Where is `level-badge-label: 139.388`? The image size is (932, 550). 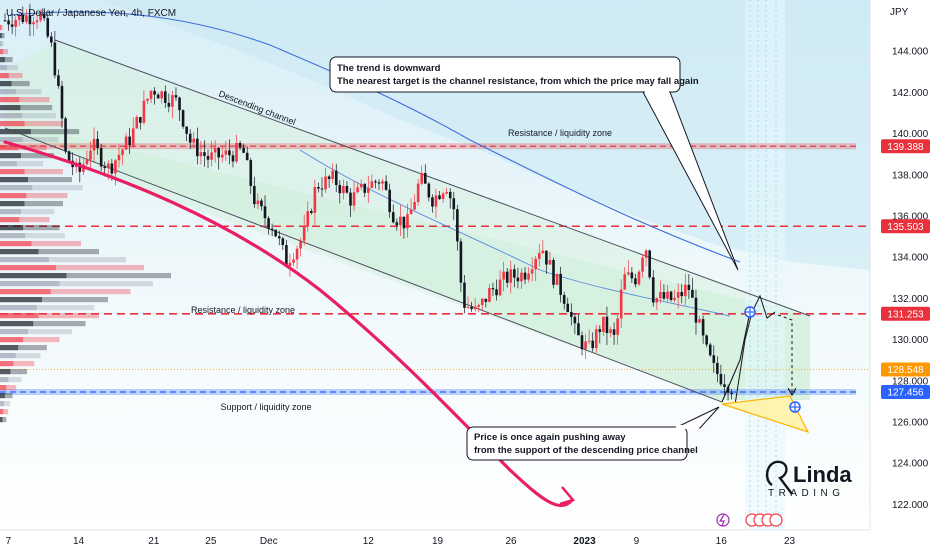 level-badge-label: 139.388 is located at coordinates (905, 147).